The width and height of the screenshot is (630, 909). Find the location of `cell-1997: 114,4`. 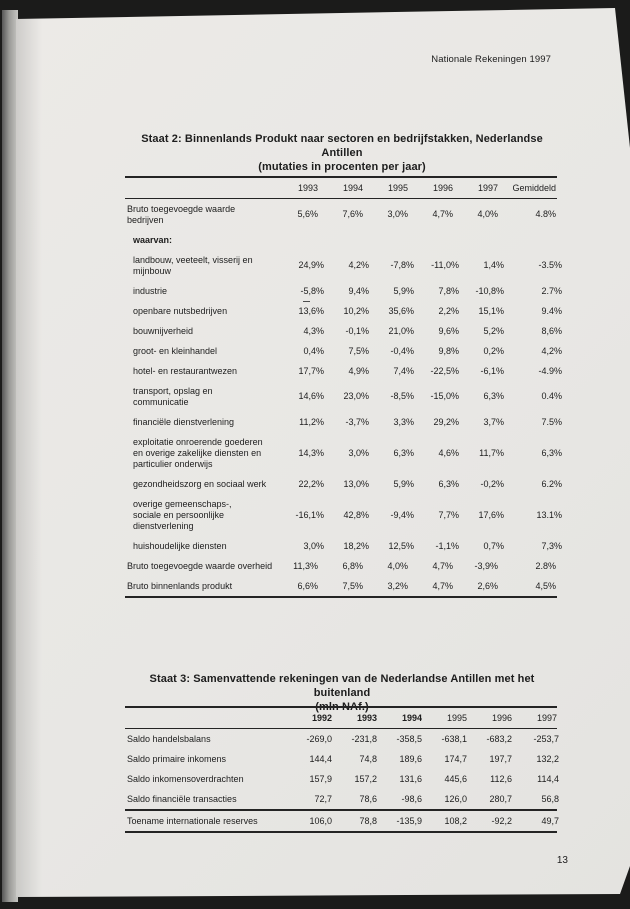

cell-1997: 114,4 is located at coordinates (548, 778).